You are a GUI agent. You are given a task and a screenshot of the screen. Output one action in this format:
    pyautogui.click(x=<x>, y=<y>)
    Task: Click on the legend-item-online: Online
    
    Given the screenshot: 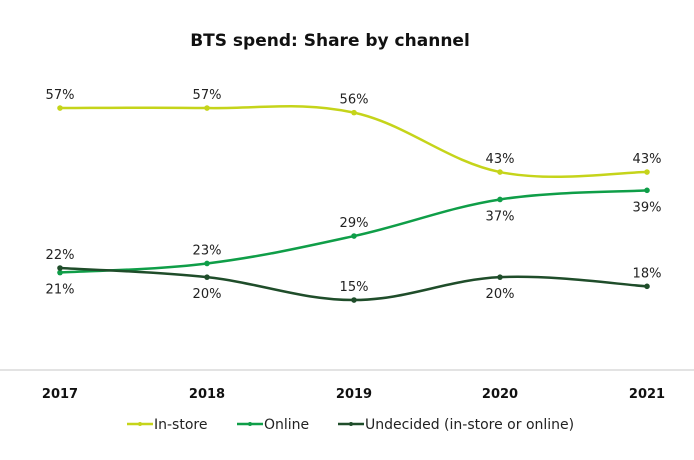 What is the action you would take?
    pyautogui.click(x=273, y=425)
    